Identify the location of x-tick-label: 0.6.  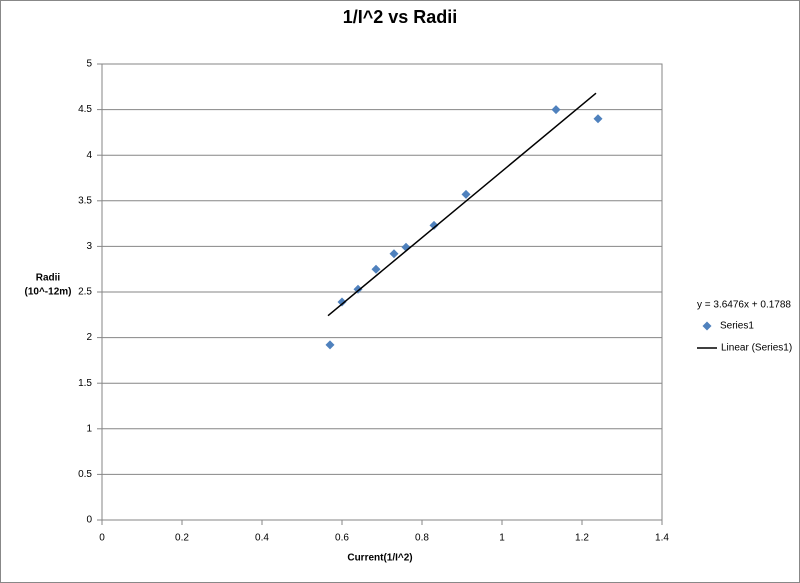
(342, 538).